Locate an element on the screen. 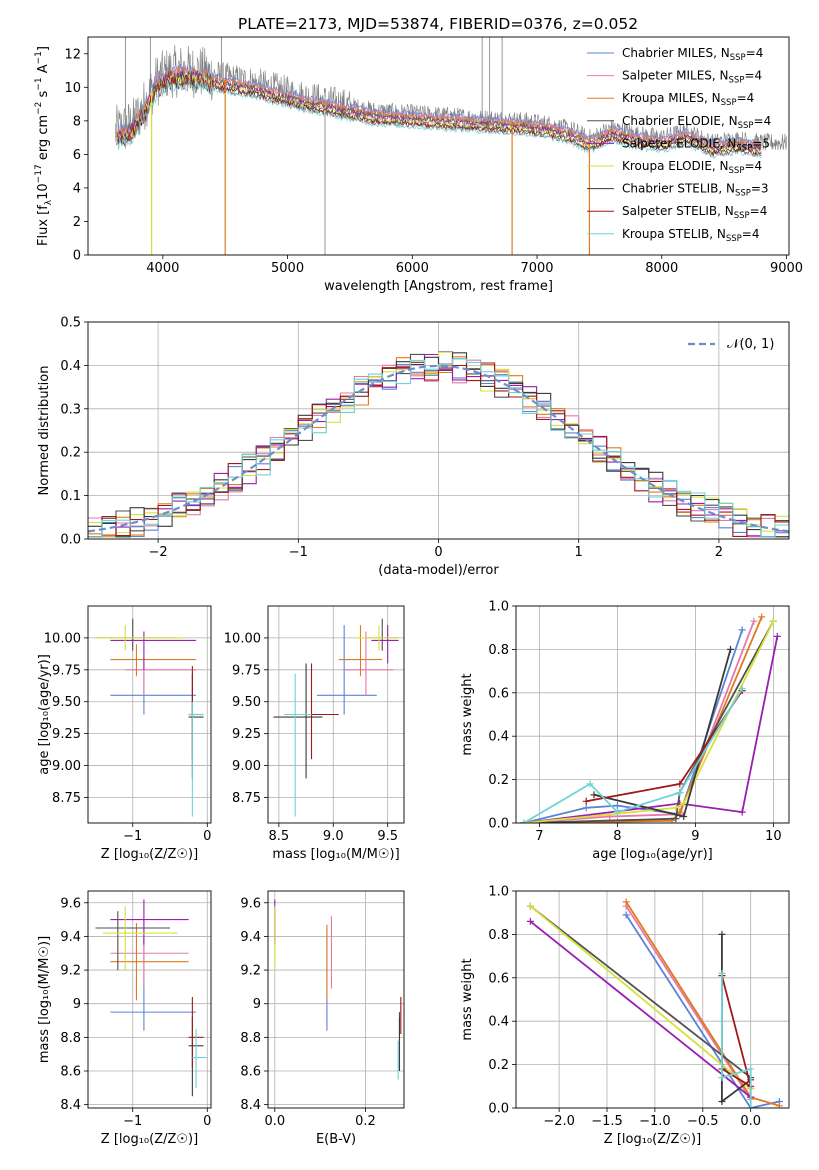 Image resolution: width=819 pixels, height=1170 pixels. y-axis-label-part: −2 is located at coordinates (39, 108).